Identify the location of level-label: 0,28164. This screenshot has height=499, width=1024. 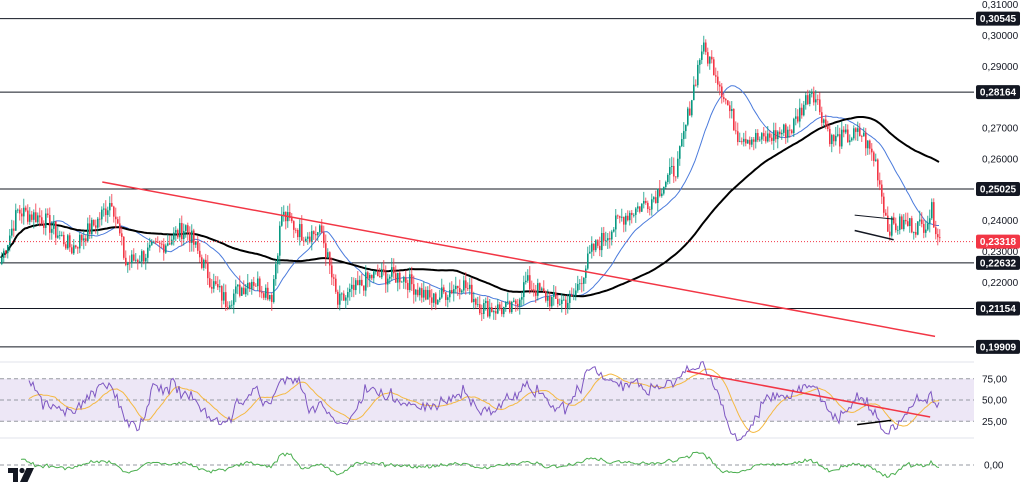
(998, 92).